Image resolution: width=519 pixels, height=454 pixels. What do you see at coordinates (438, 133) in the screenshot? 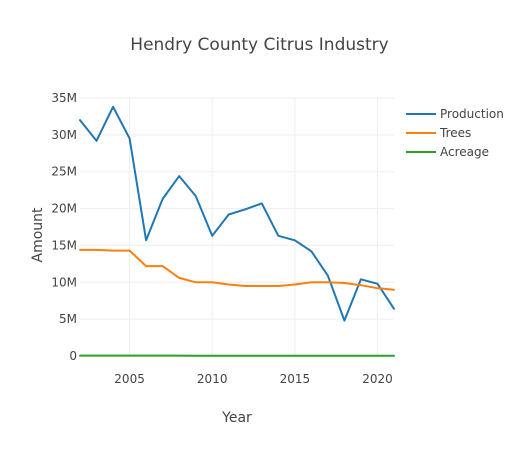
I see `legend-item-trees: Trees` at bounding box center [438, 133].